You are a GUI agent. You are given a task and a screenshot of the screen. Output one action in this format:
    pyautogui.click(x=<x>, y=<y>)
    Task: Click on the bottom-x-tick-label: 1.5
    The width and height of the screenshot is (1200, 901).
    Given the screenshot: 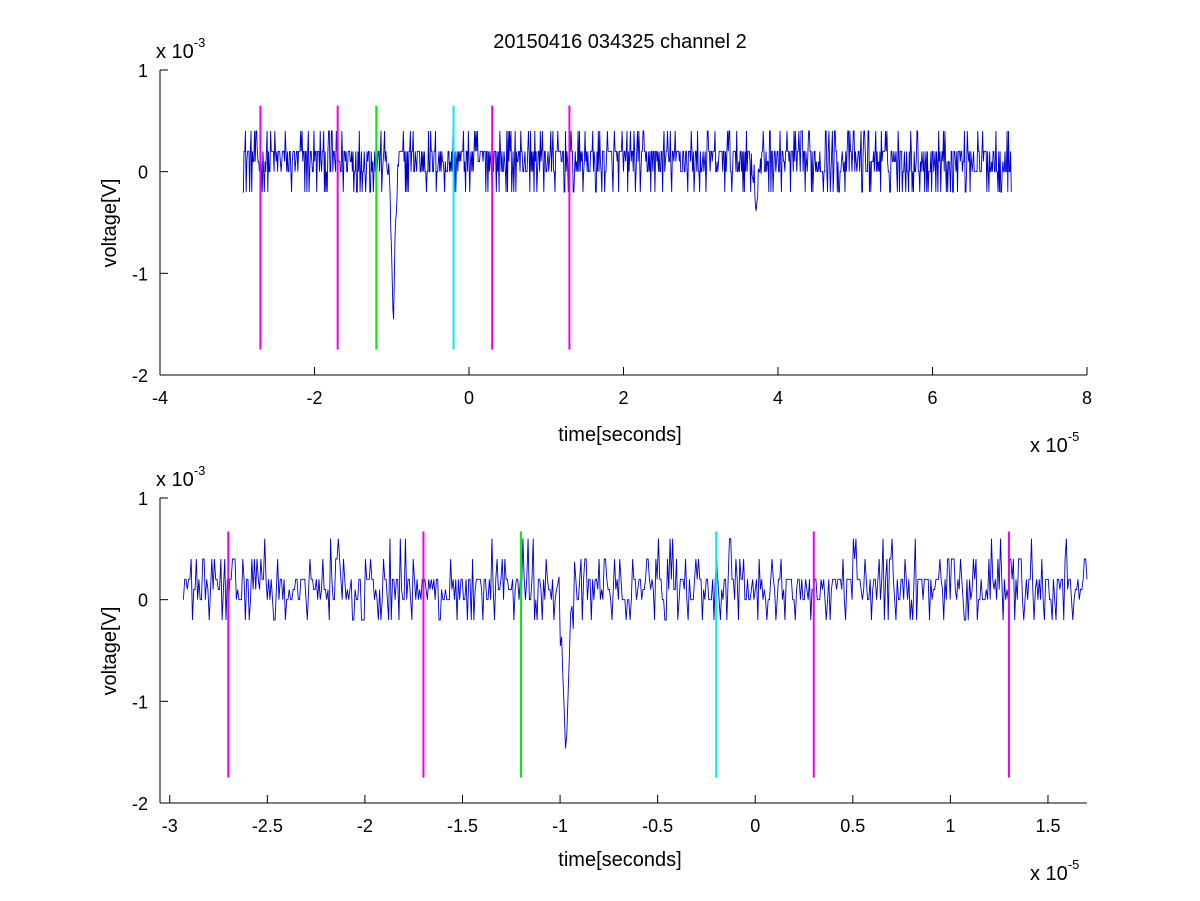 What is the action you would take?
    pyautogui.click(x=1047, y=826)
    